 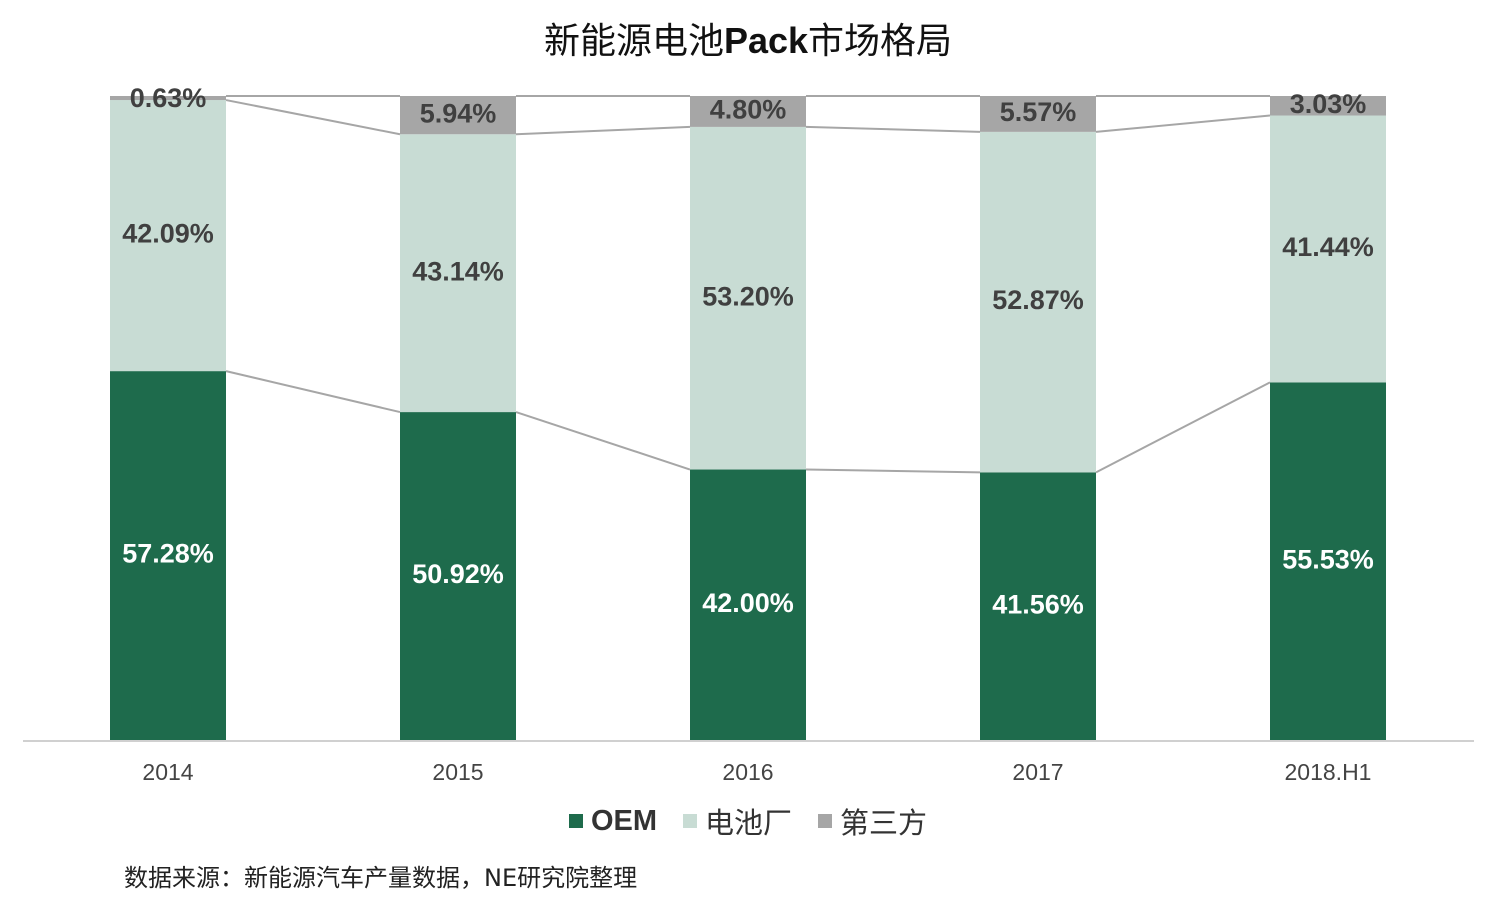 I want to click on bar-第三方-2014, so click(x=168, y=98).